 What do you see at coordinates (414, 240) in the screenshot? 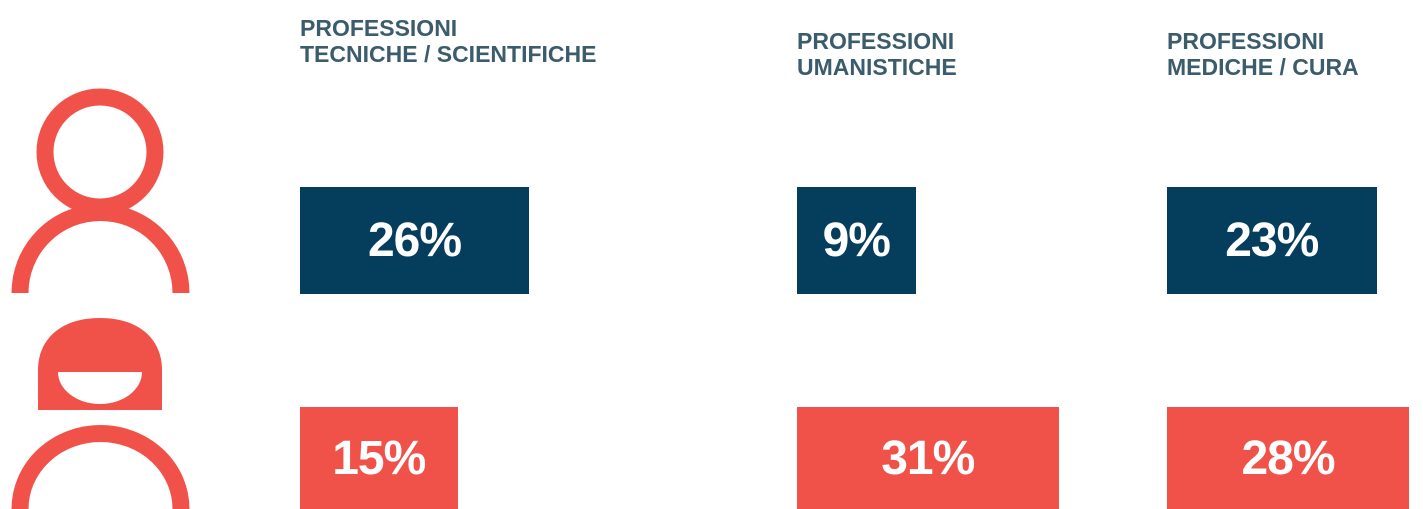
I see `bar: 26%` at bounding box center [414, 240].